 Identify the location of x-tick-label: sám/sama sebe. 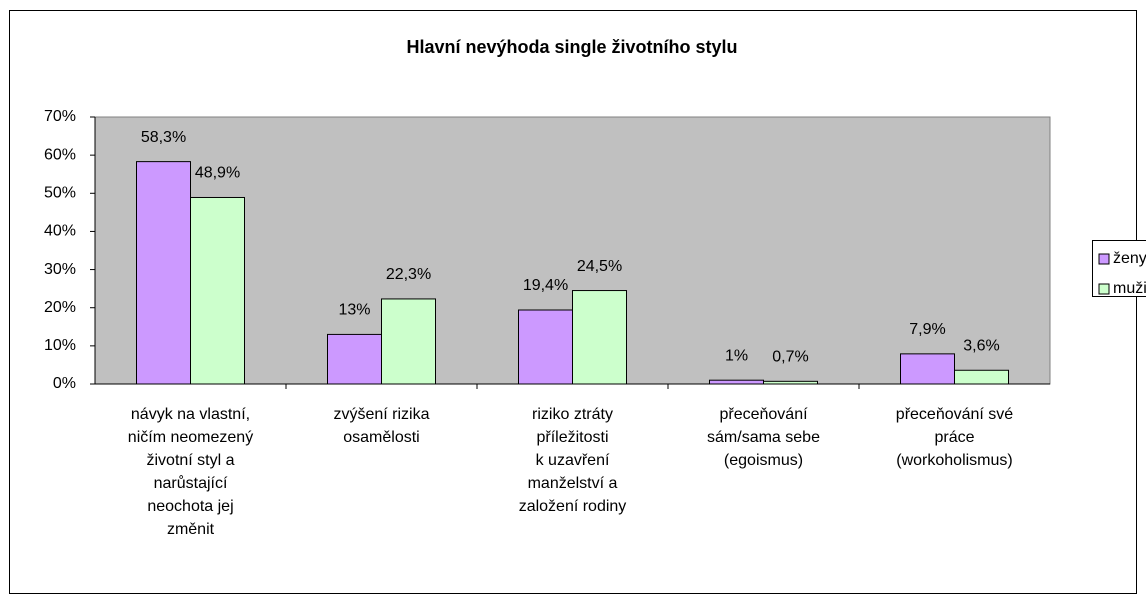
(763, 437).